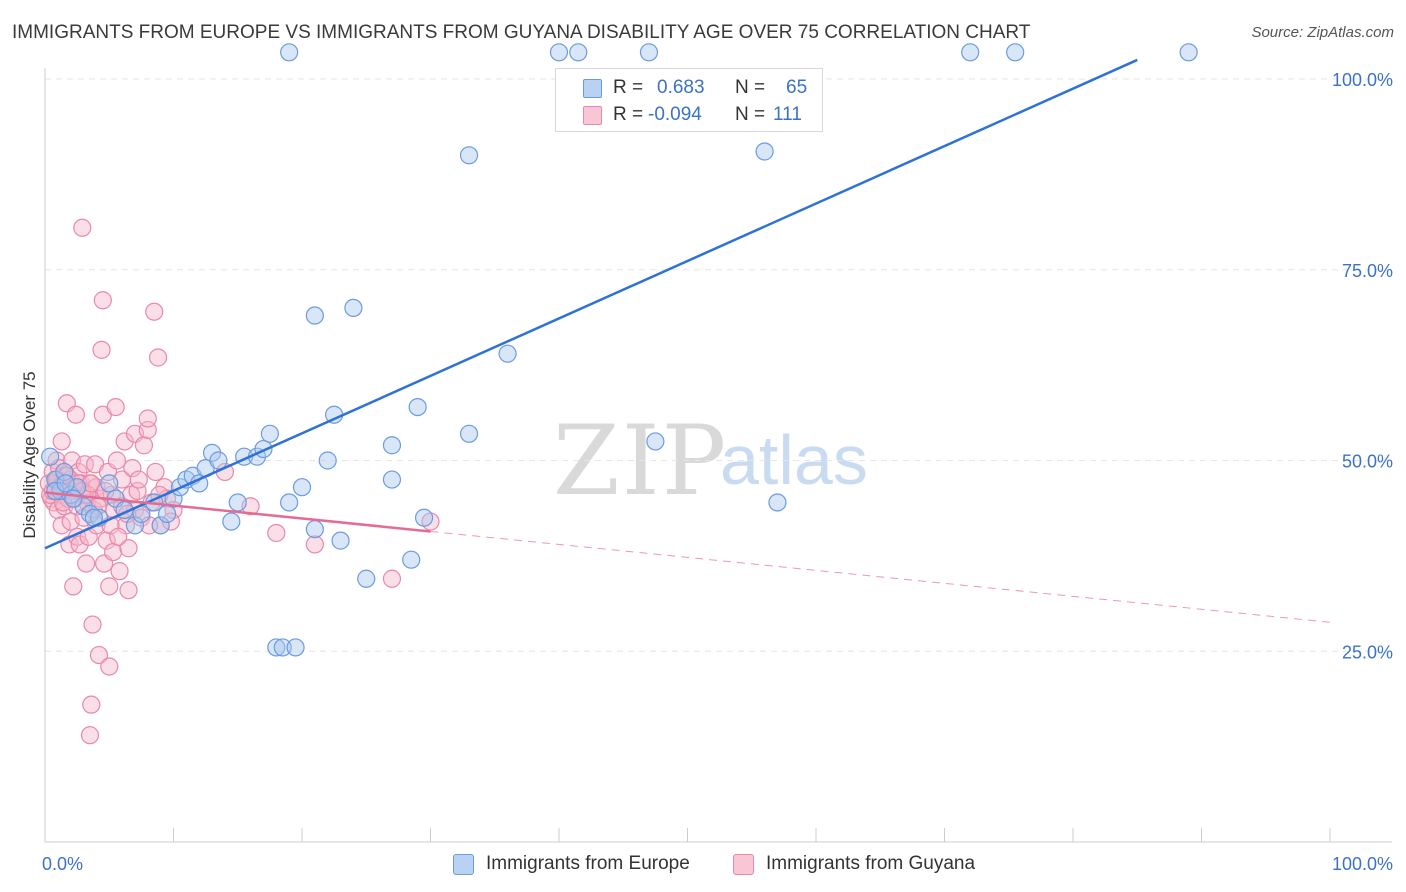 The width and height of the screenshot is (1406, 892). Describe the element at coordinates (675, 114) in the screenshot. I see `r-value: -0.094` at that location.